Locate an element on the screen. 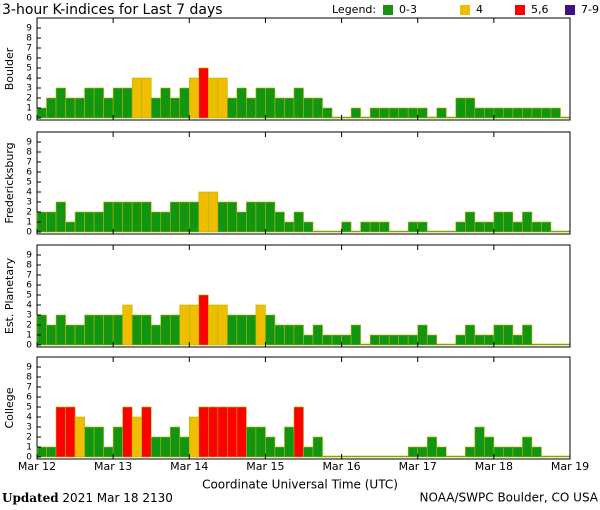 The width and height of the screenshot is (600, 510). y-tick-label: 3 is located at coordinates (29, 428).